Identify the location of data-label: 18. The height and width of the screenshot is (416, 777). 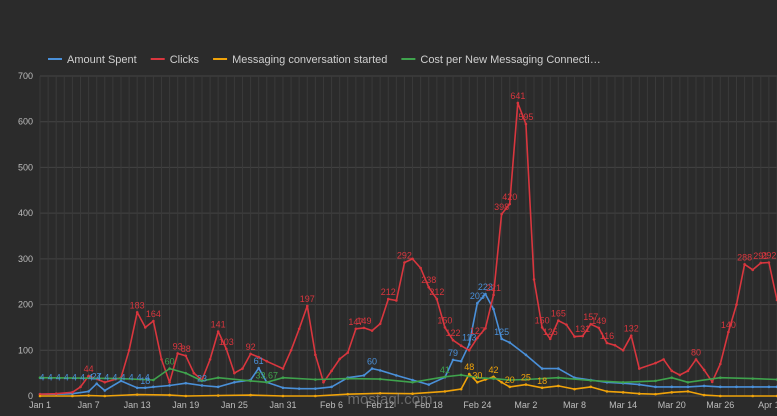
(145, 381).